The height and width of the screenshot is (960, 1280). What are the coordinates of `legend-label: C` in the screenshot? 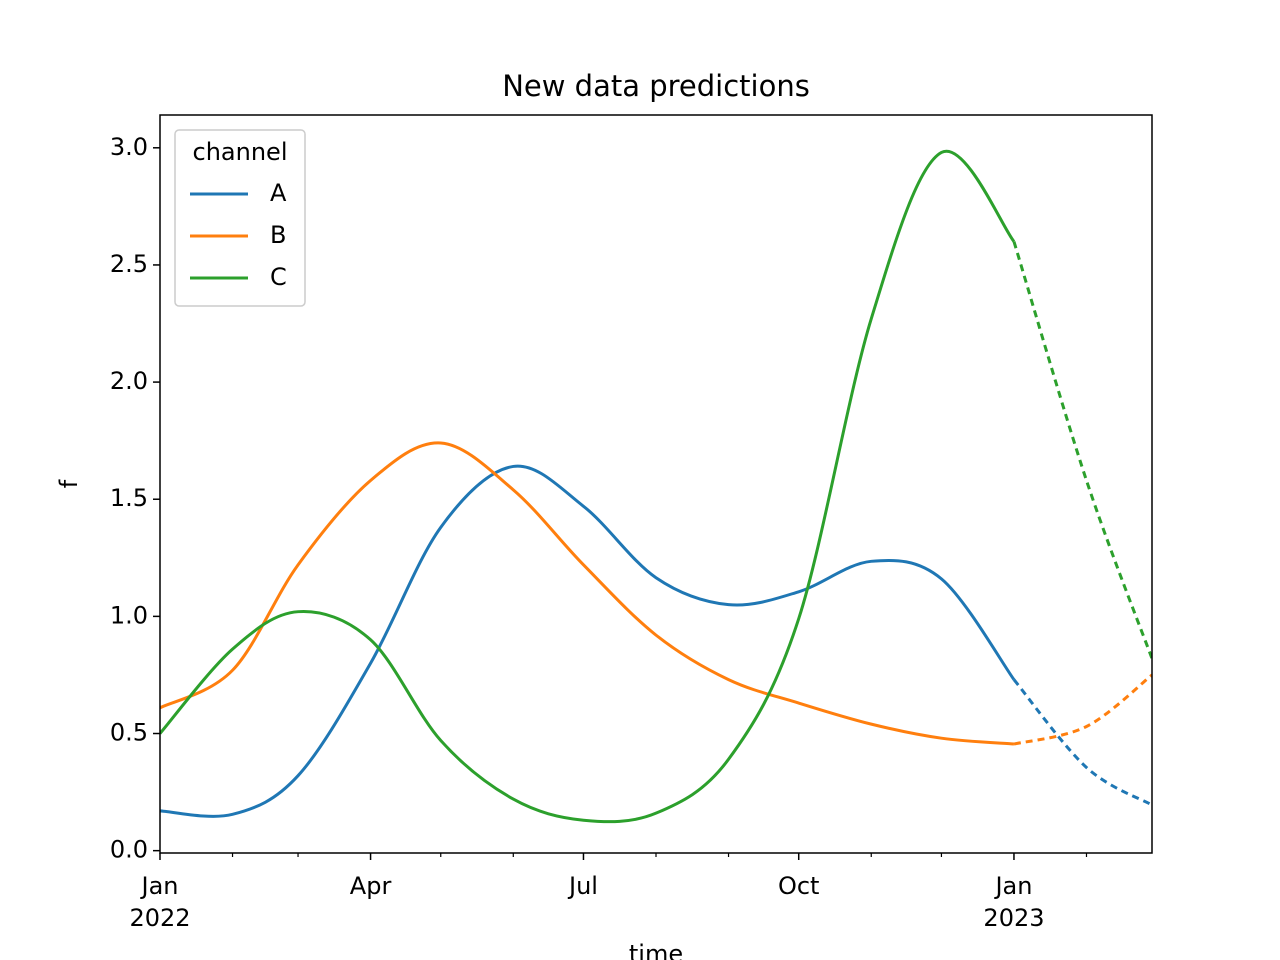 It's located at (278, 277).